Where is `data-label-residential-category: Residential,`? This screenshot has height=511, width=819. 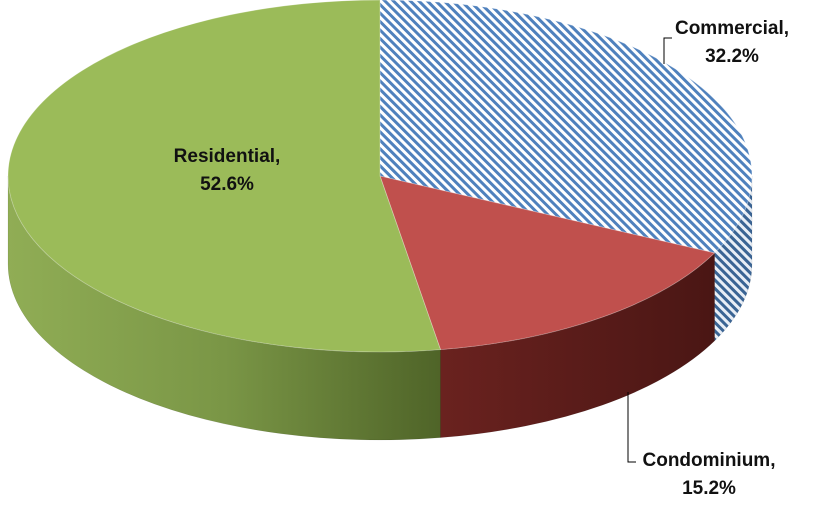
data-label-residential-category: Residential, is located at coordinates (227, 156).